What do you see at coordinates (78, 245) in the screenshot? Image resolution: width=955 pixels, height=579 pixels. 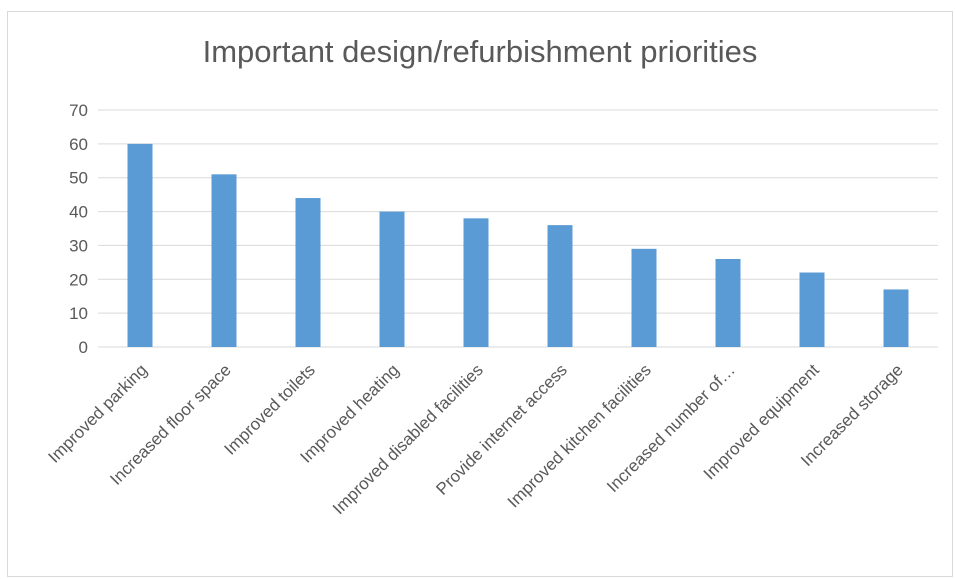 I see `y-tick-label: 30` at bounding box center [78, 245].